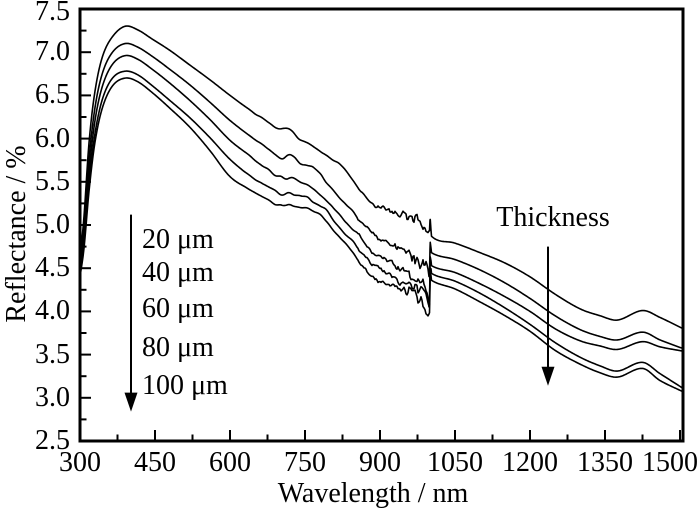 Image resolution: width=700 pixels, height=512 pixels. Describe the element at coordinates (52, 52) in the screenshot. I see `y-tick-label-7.0: 7.0` at that location.